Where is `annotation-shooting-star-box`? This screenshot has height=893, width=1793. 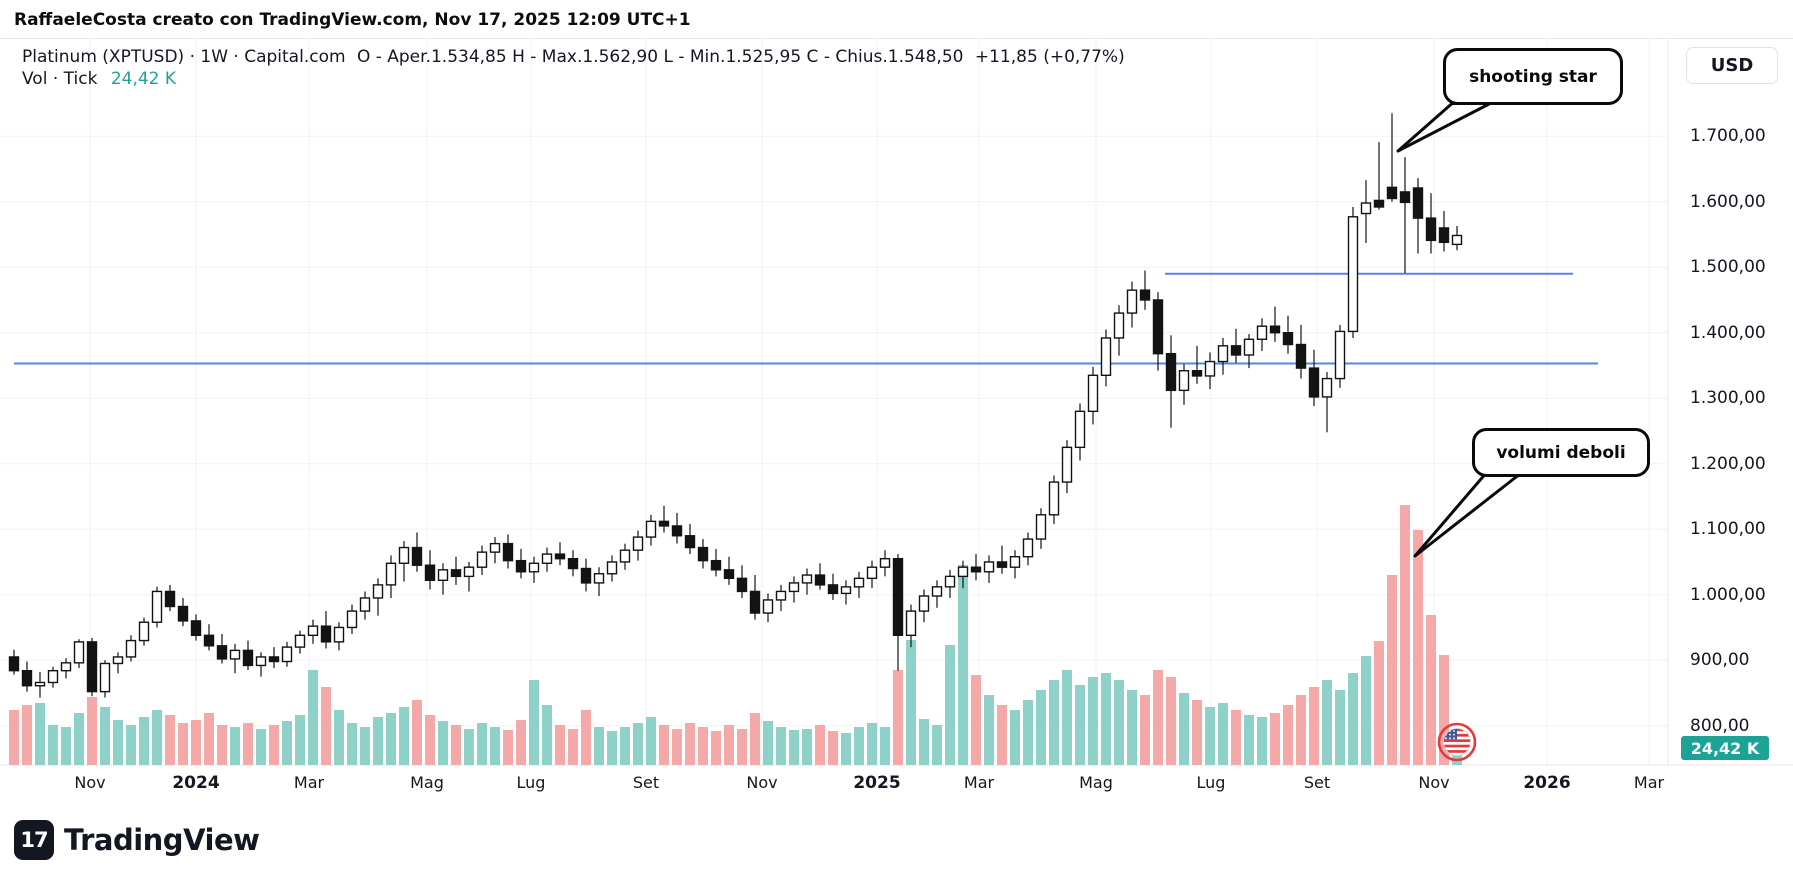
annotation-shooting-star-box is located at coordinates (1533, 76).